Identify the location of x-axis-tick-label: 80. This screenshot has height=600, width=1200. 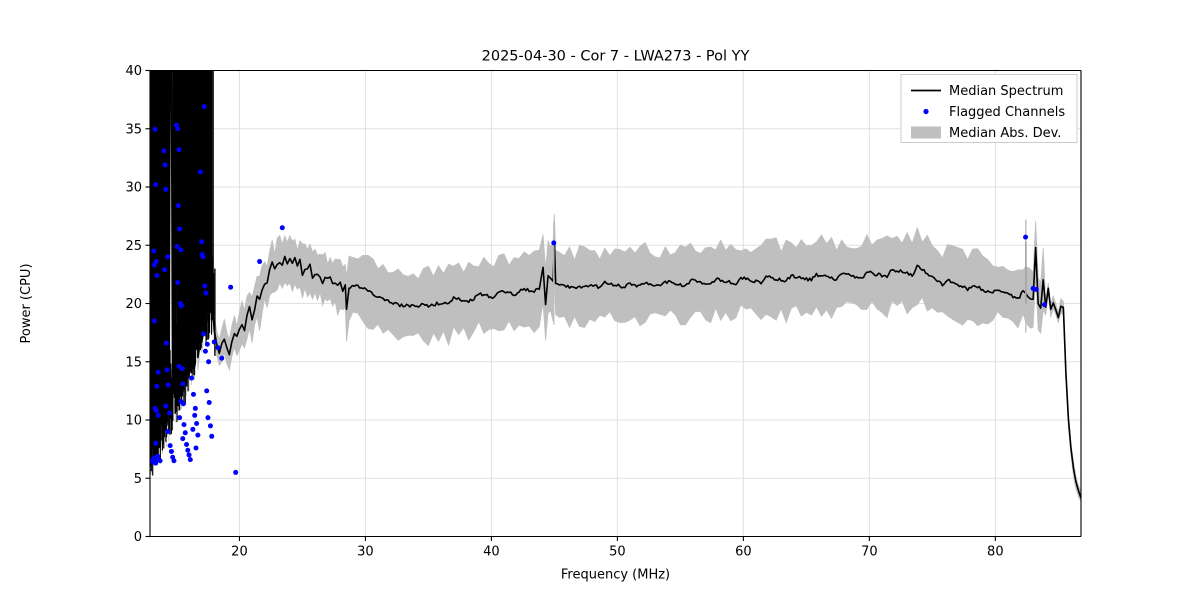
(995, 552).